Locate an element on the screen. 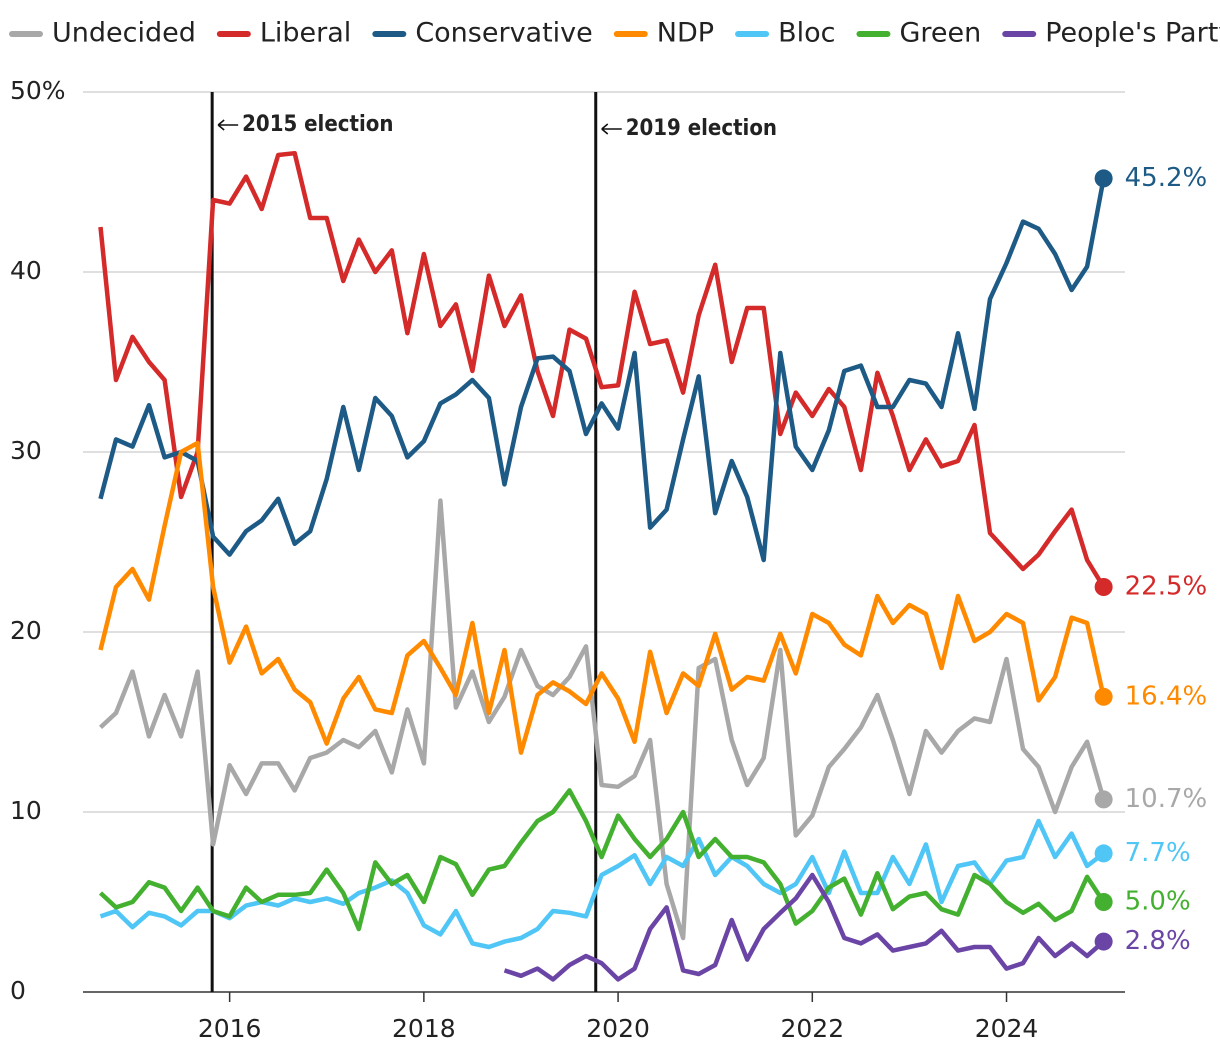  x-tick-label: 2018 is located at coordinates (424, 1028).